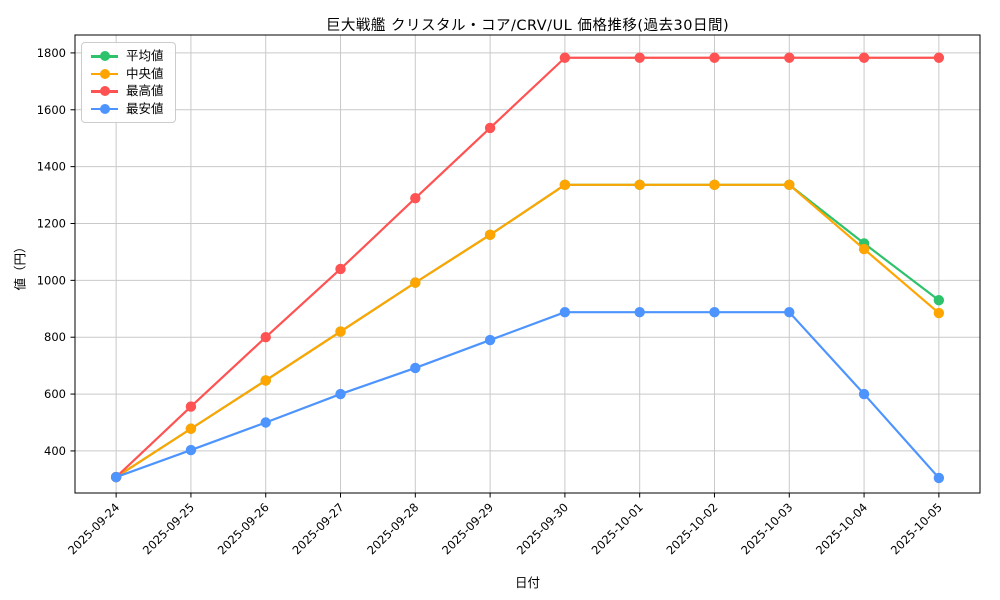 The width and height of the screenshot is (1000, 600). I want to click on legend-marker-max-icon, so click(104, 91).